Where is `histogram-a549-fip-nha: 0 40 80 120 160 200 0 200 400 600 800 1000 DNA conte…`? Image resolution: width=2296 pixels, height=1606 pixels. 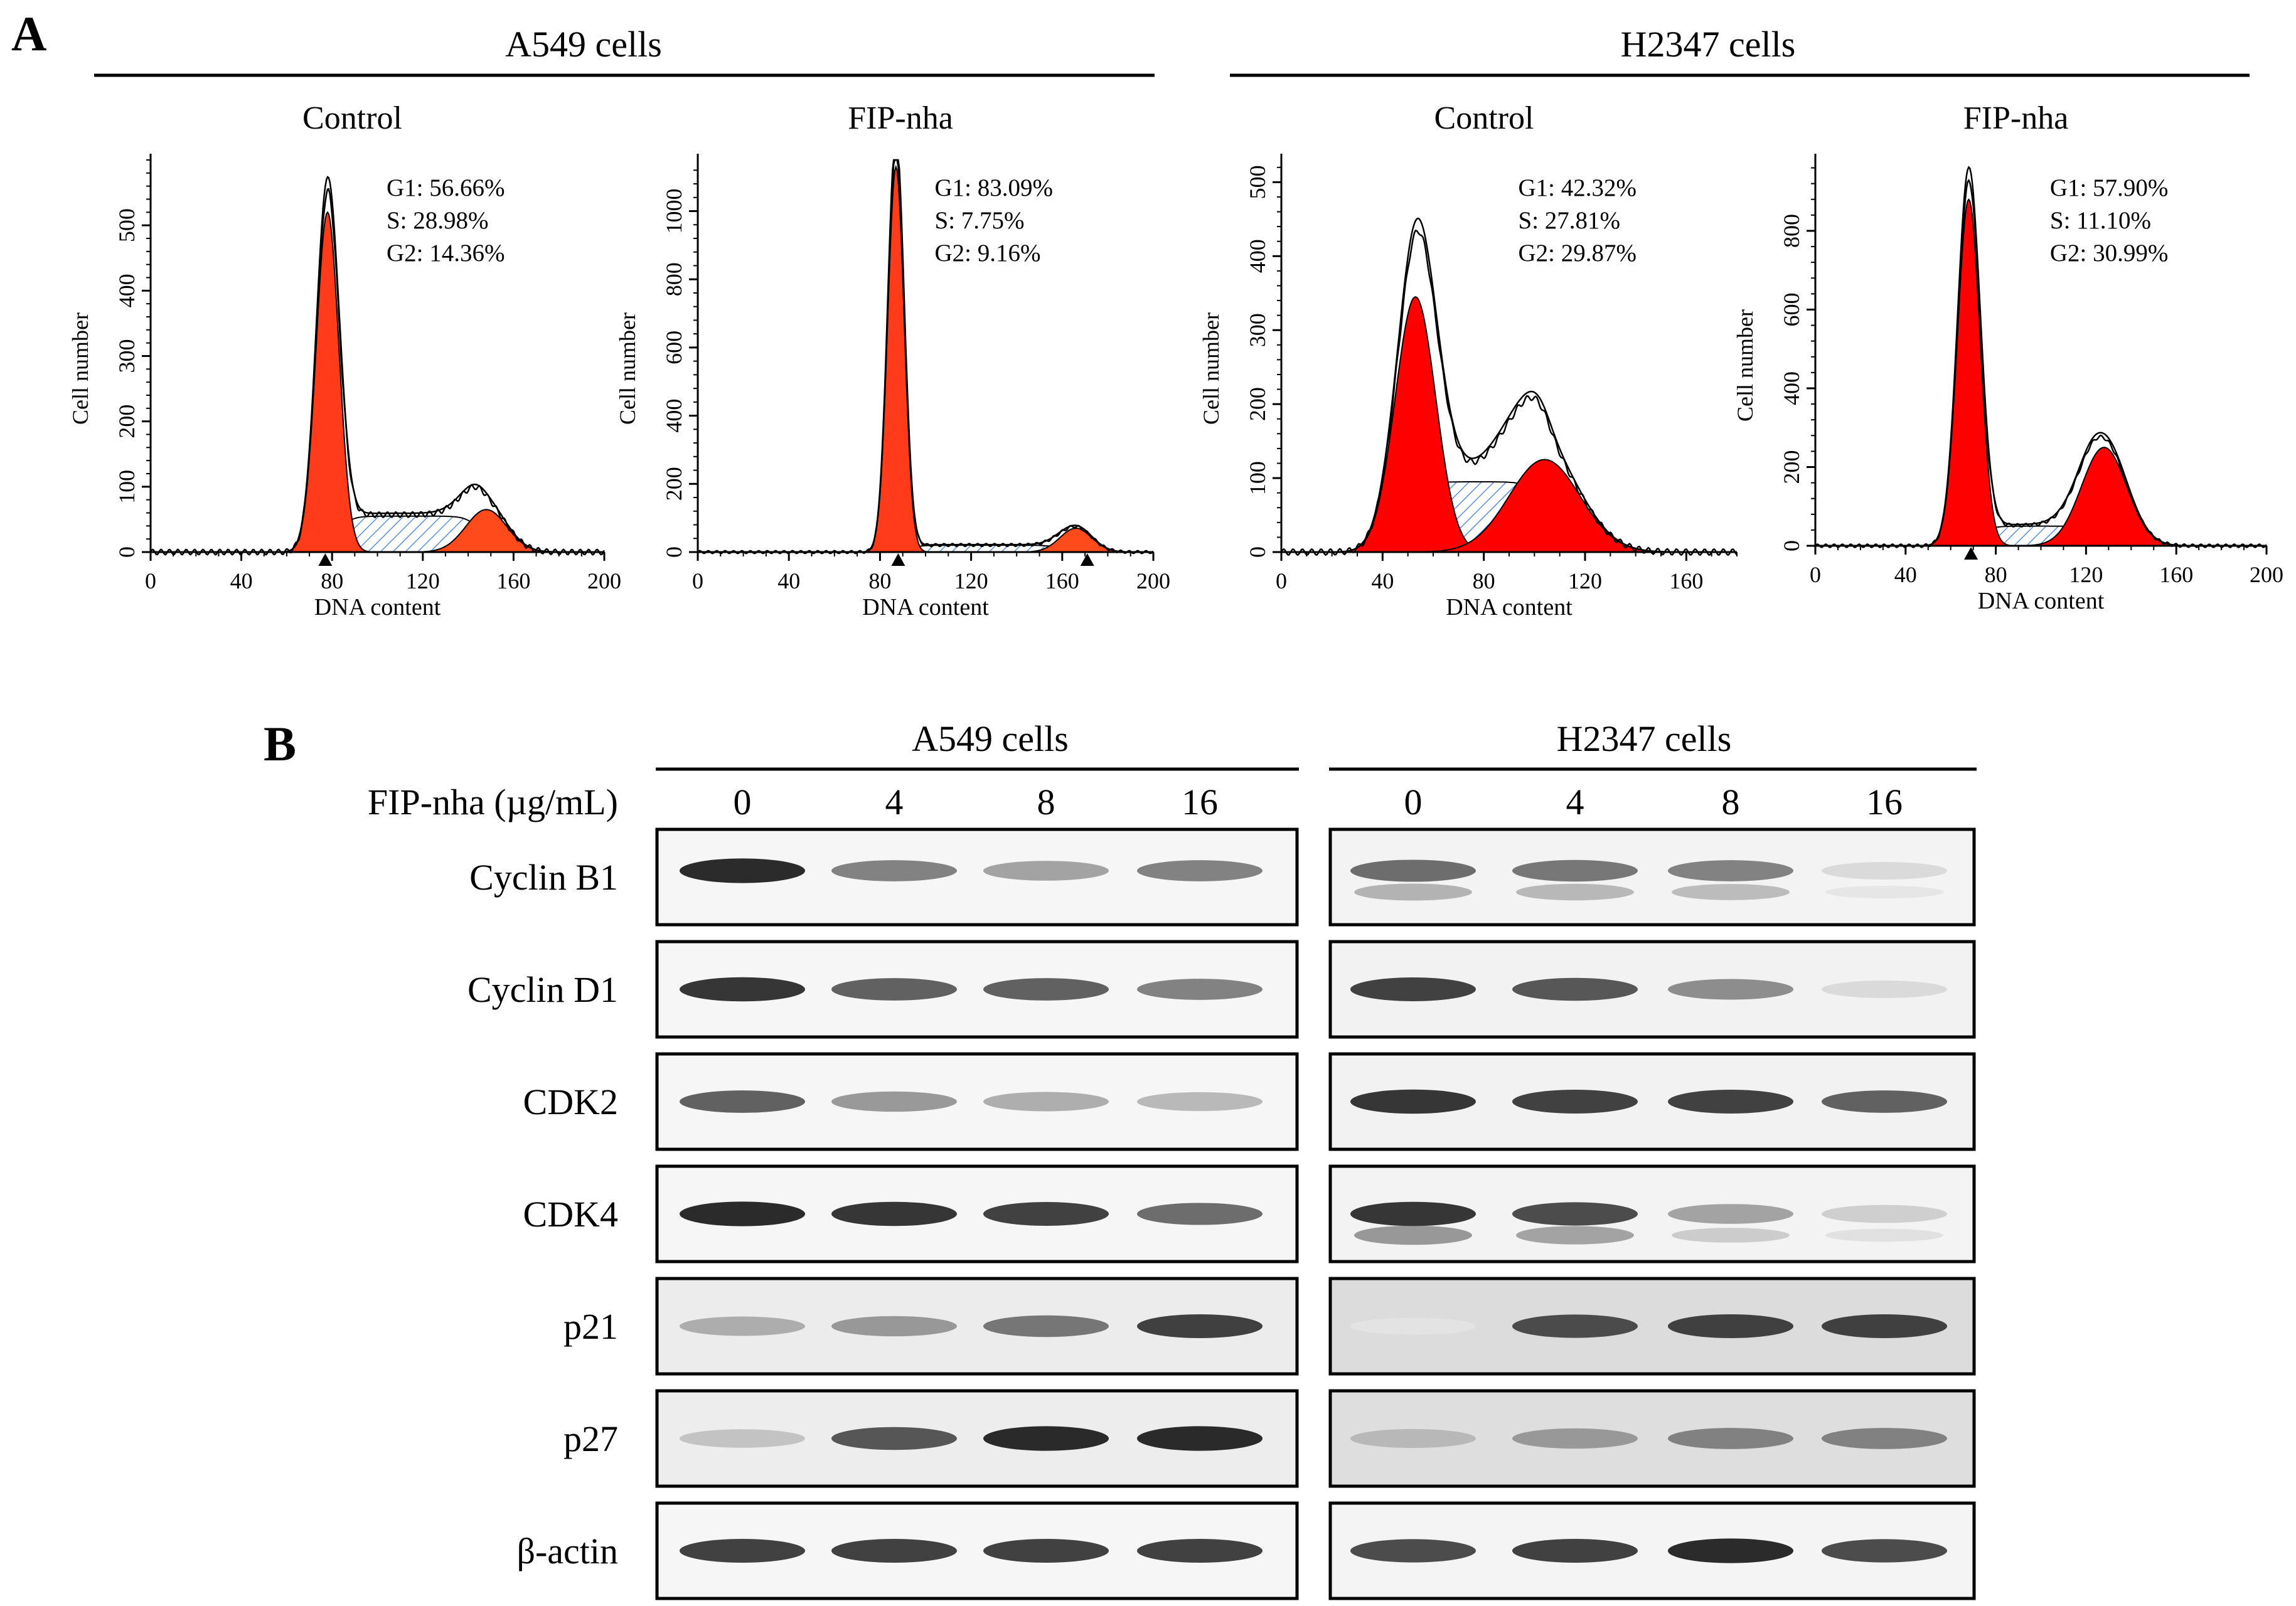 histogram-a549-fip-nha: 0 40 80 120 160 200 0 200 400 600 800 1000 DNA conte… is located at coordinates (892, 360).